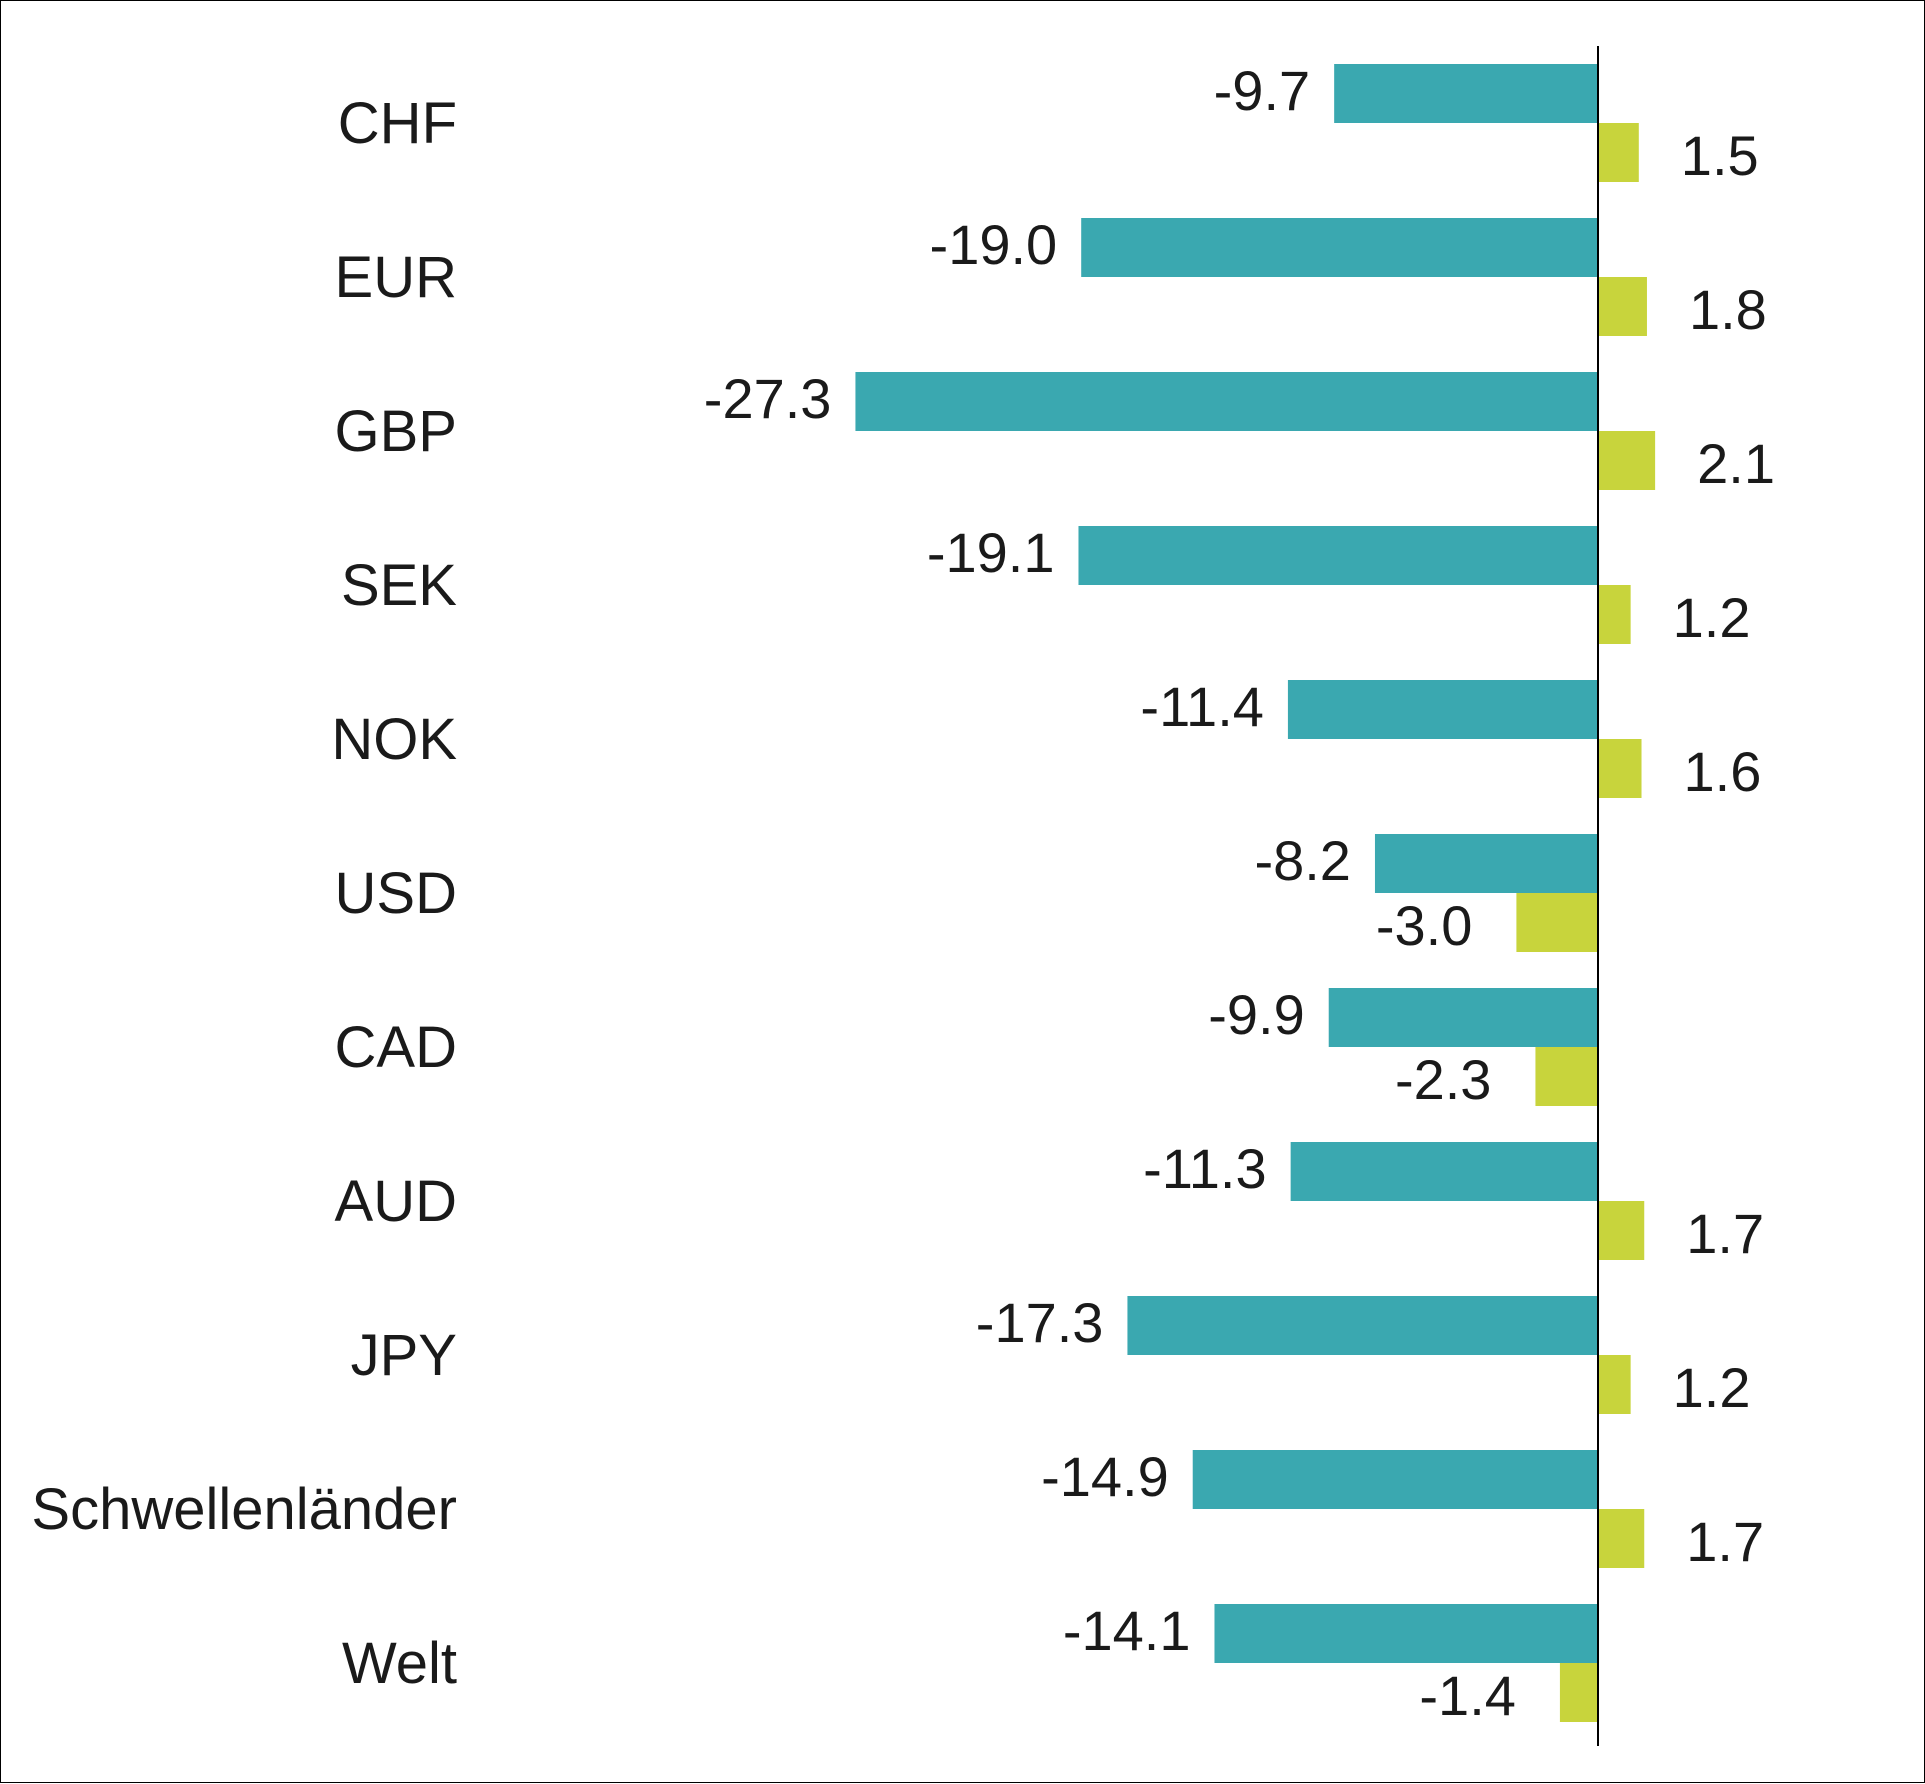  Describe the element at coordinates (994, 244) in the screenshot. I see `data-label-series-1: -19.0` at that location.